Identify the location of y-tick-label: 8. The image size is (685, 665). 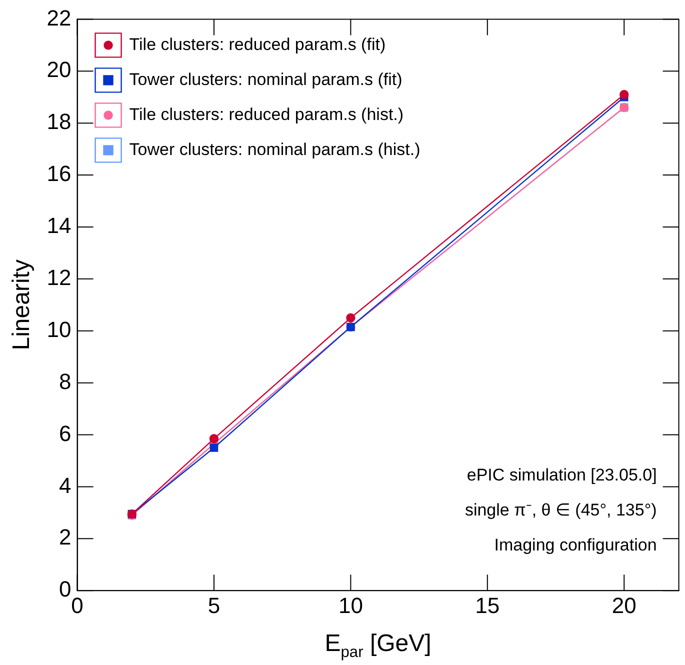
(65, 381).